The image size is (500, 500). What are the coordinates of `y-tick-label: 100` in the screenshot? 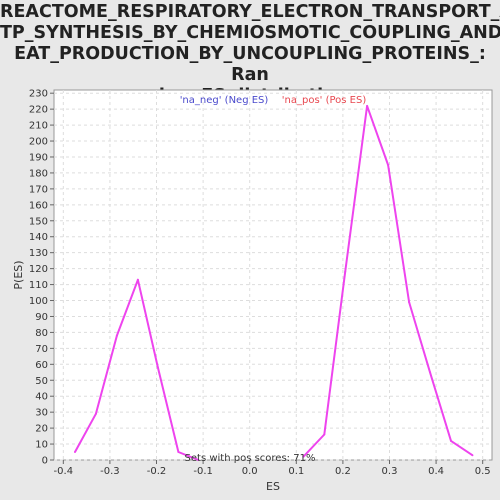 It's located at (38, 301).